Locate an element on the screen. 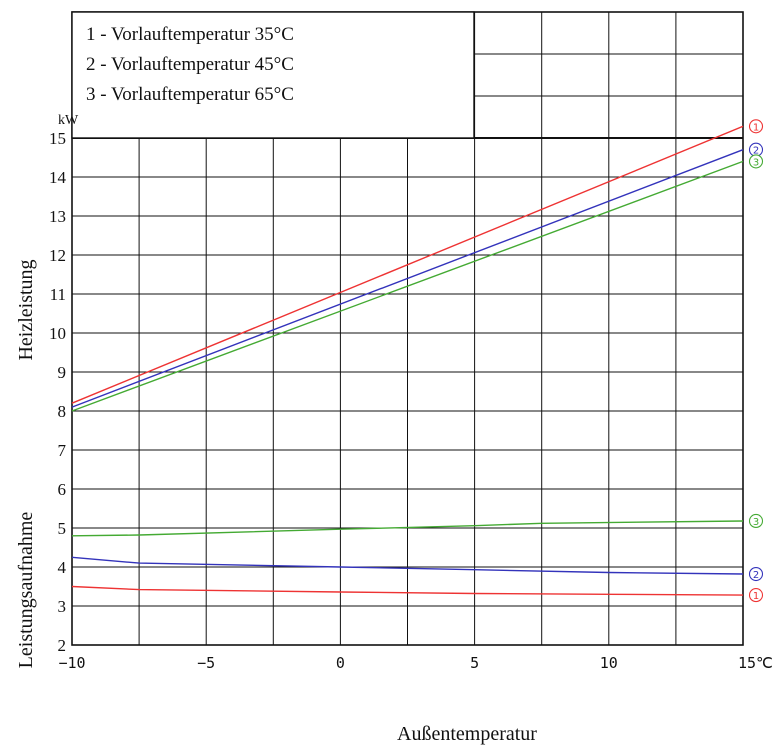  y-tick-label: 3 is located at coordinates (62, 606).